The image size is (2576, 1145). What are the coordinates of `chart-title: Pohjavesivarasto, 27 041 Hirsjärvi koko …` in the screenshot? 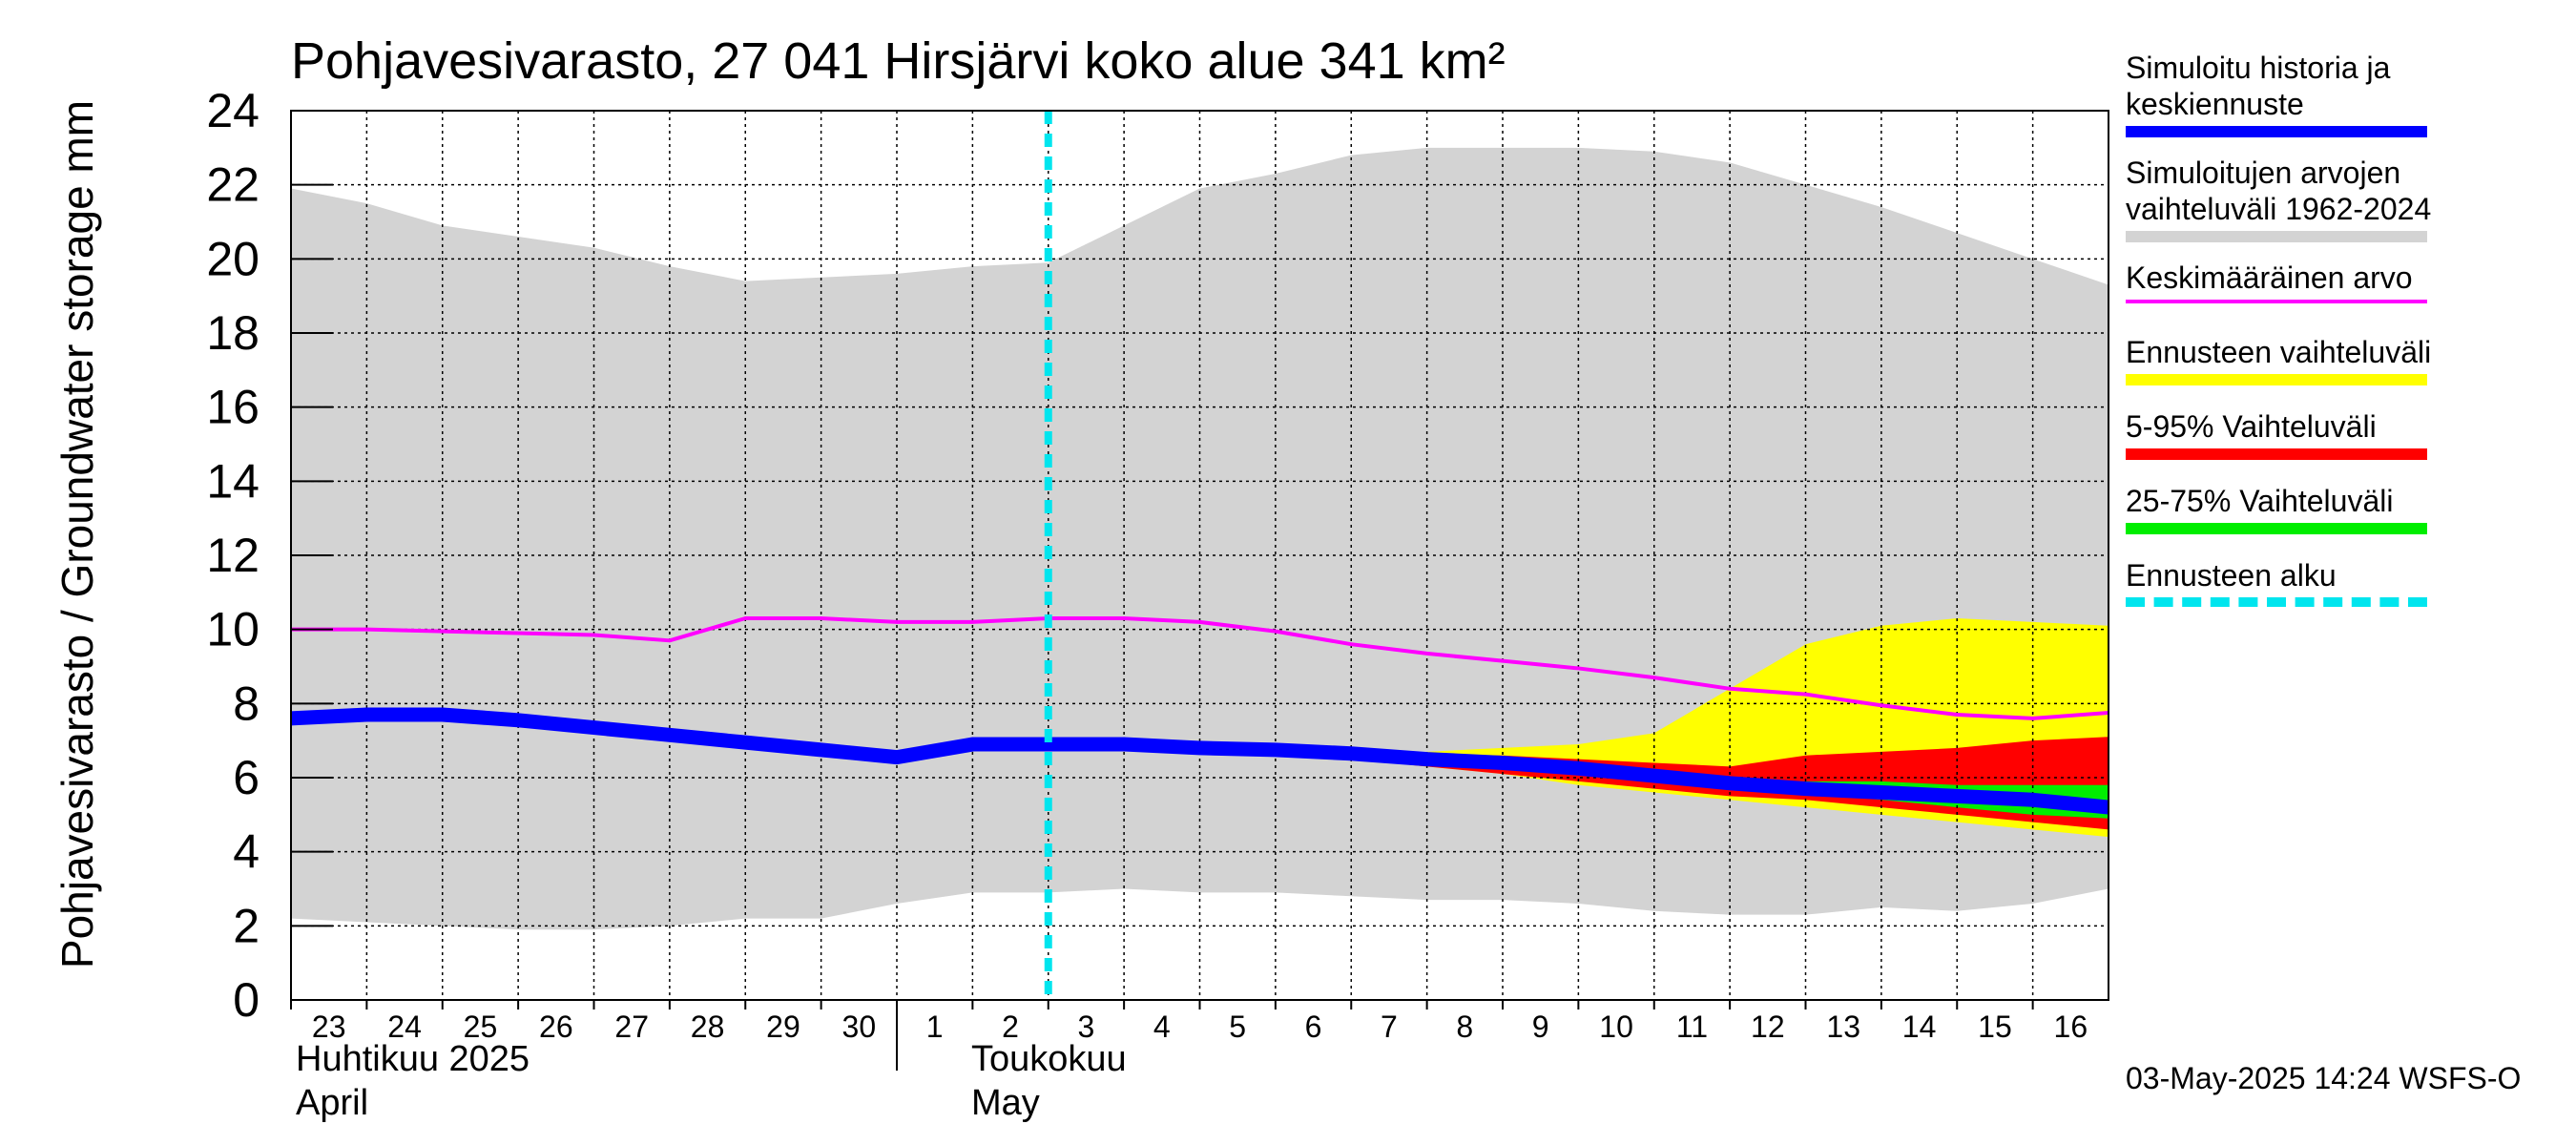 It's located at (898, 61).